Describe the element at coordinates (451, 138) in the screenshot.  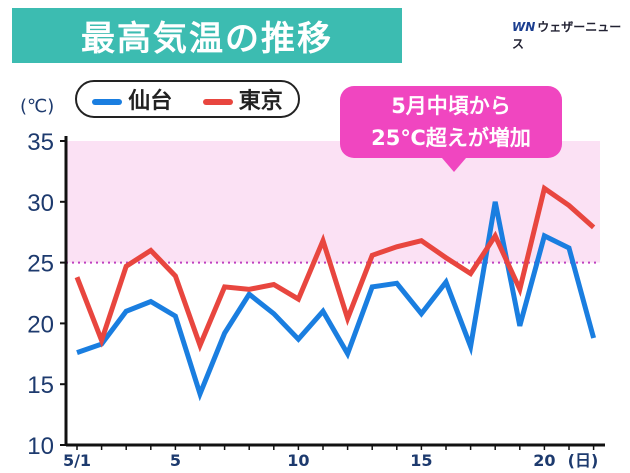
I see `callout-line-2: 25℃超えが増加` at that location.